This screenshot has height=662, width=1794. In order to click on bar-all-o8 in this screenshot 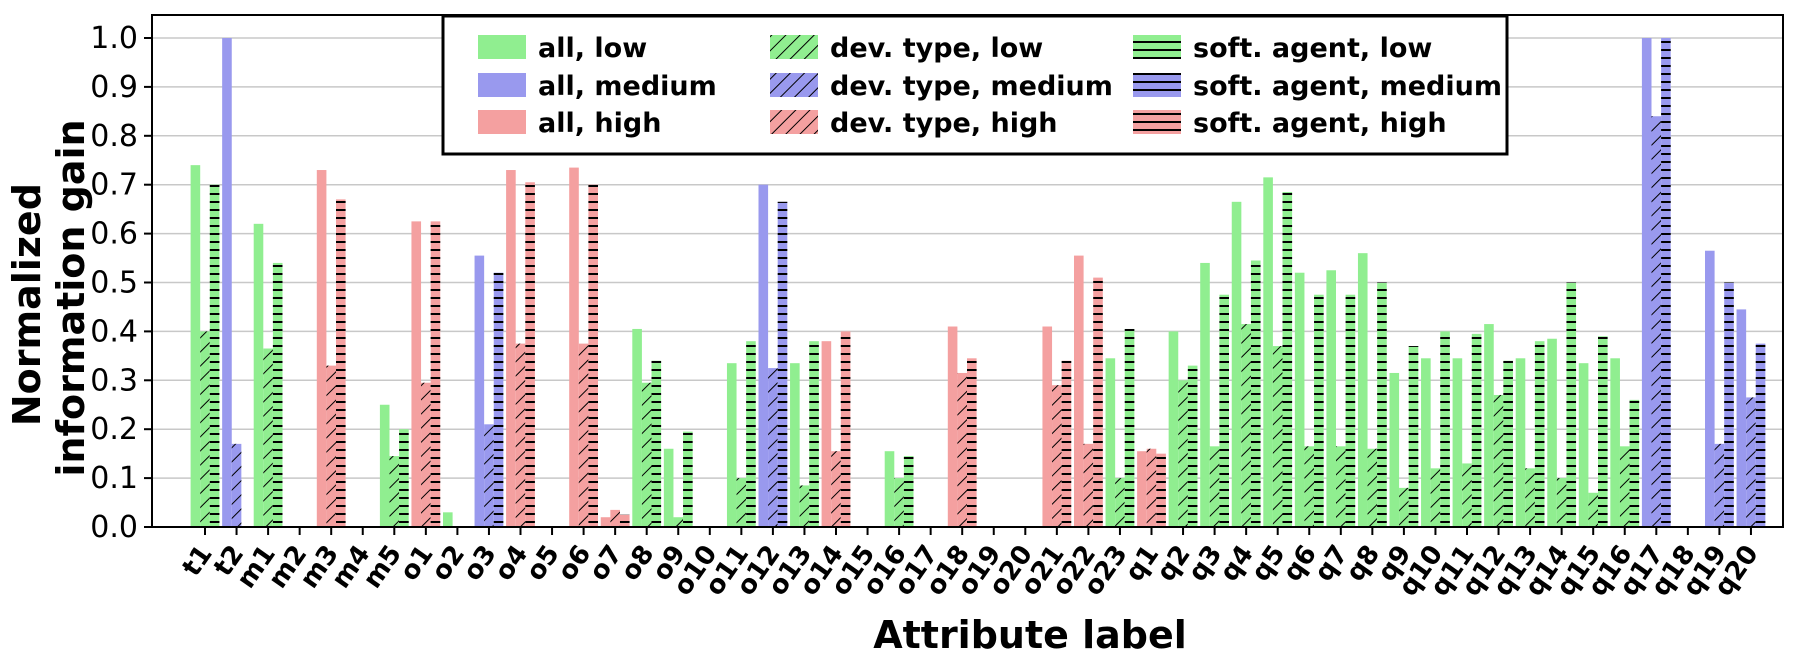, I will do `click(637, 427)`.